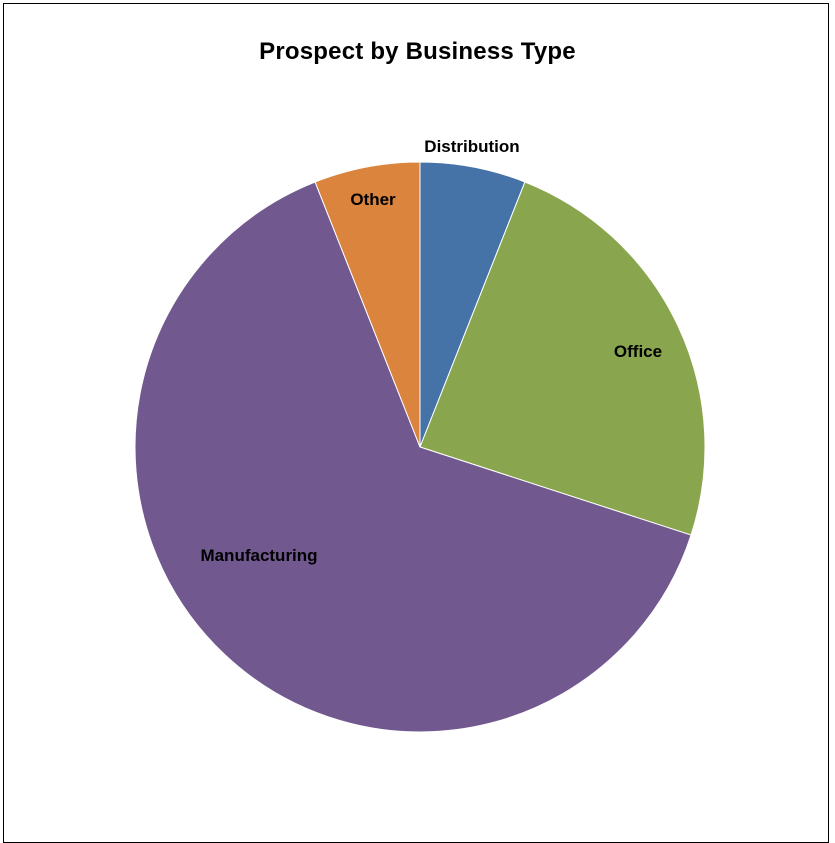 The image size is (835, 843). What do you see at coordinates (367, 304) in the screenshot?
I see `pie-slice-other` at bounding box center [367, 304].